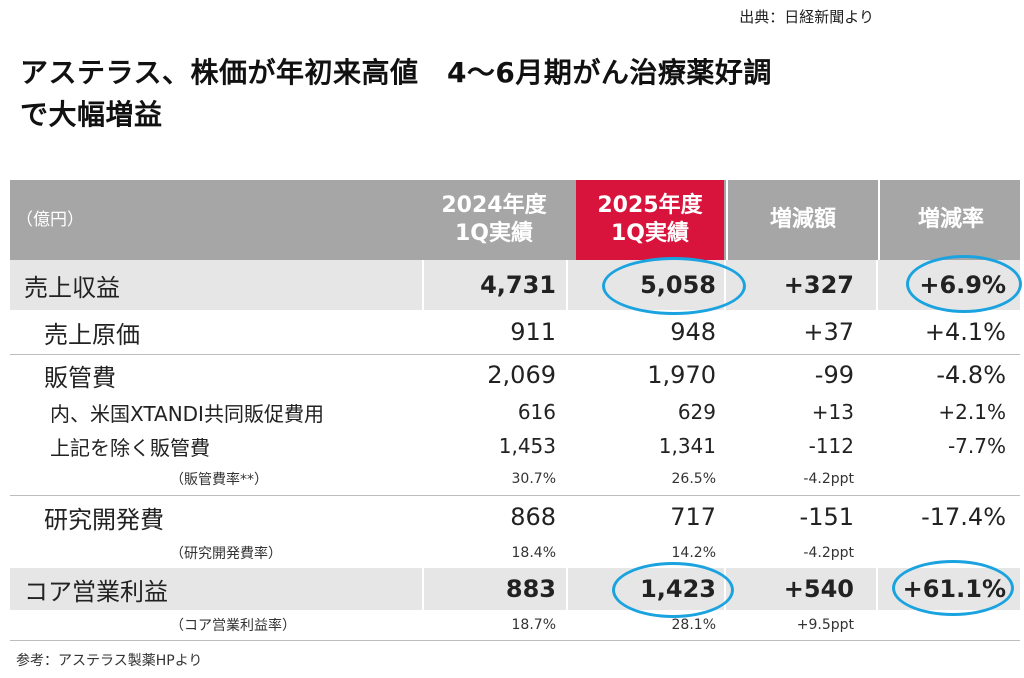  What do you see at coordinates (806, 17) in the screenshot?
I see `source-note: 出典：日経新聞より` at bounding box center [806, 17].